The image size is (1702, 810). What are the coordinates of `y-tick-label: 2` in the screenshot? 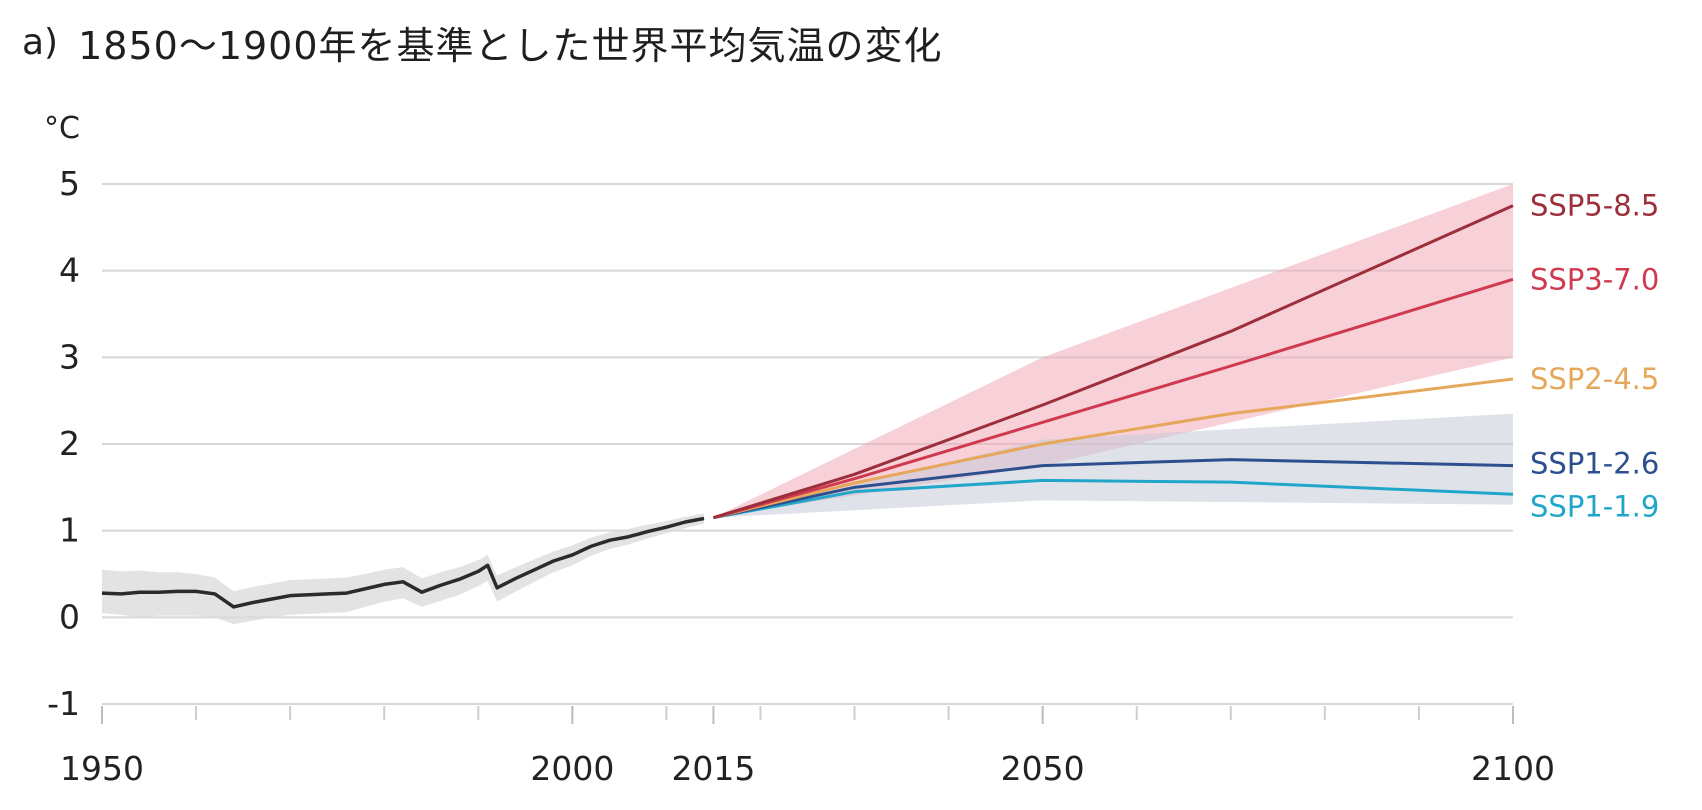 It's located at (69, 443).